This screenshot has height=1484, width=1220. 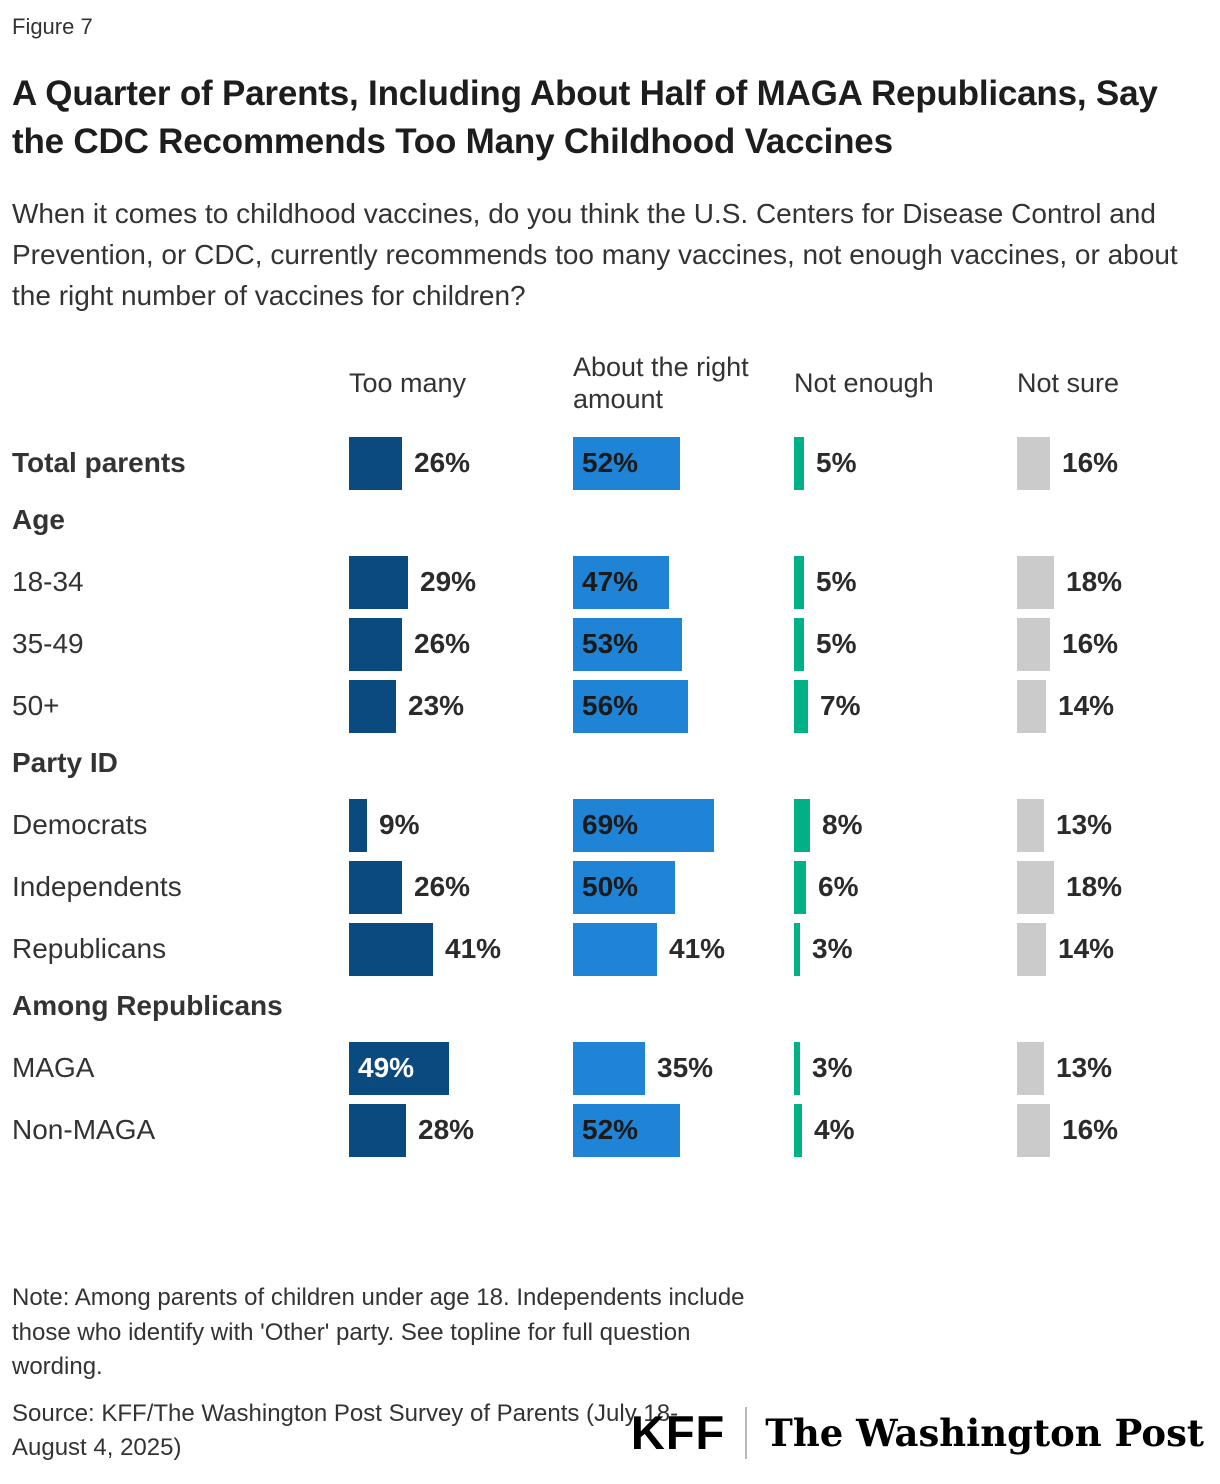 I want to click on value-label: 18%, so click(x=1094, y=887).